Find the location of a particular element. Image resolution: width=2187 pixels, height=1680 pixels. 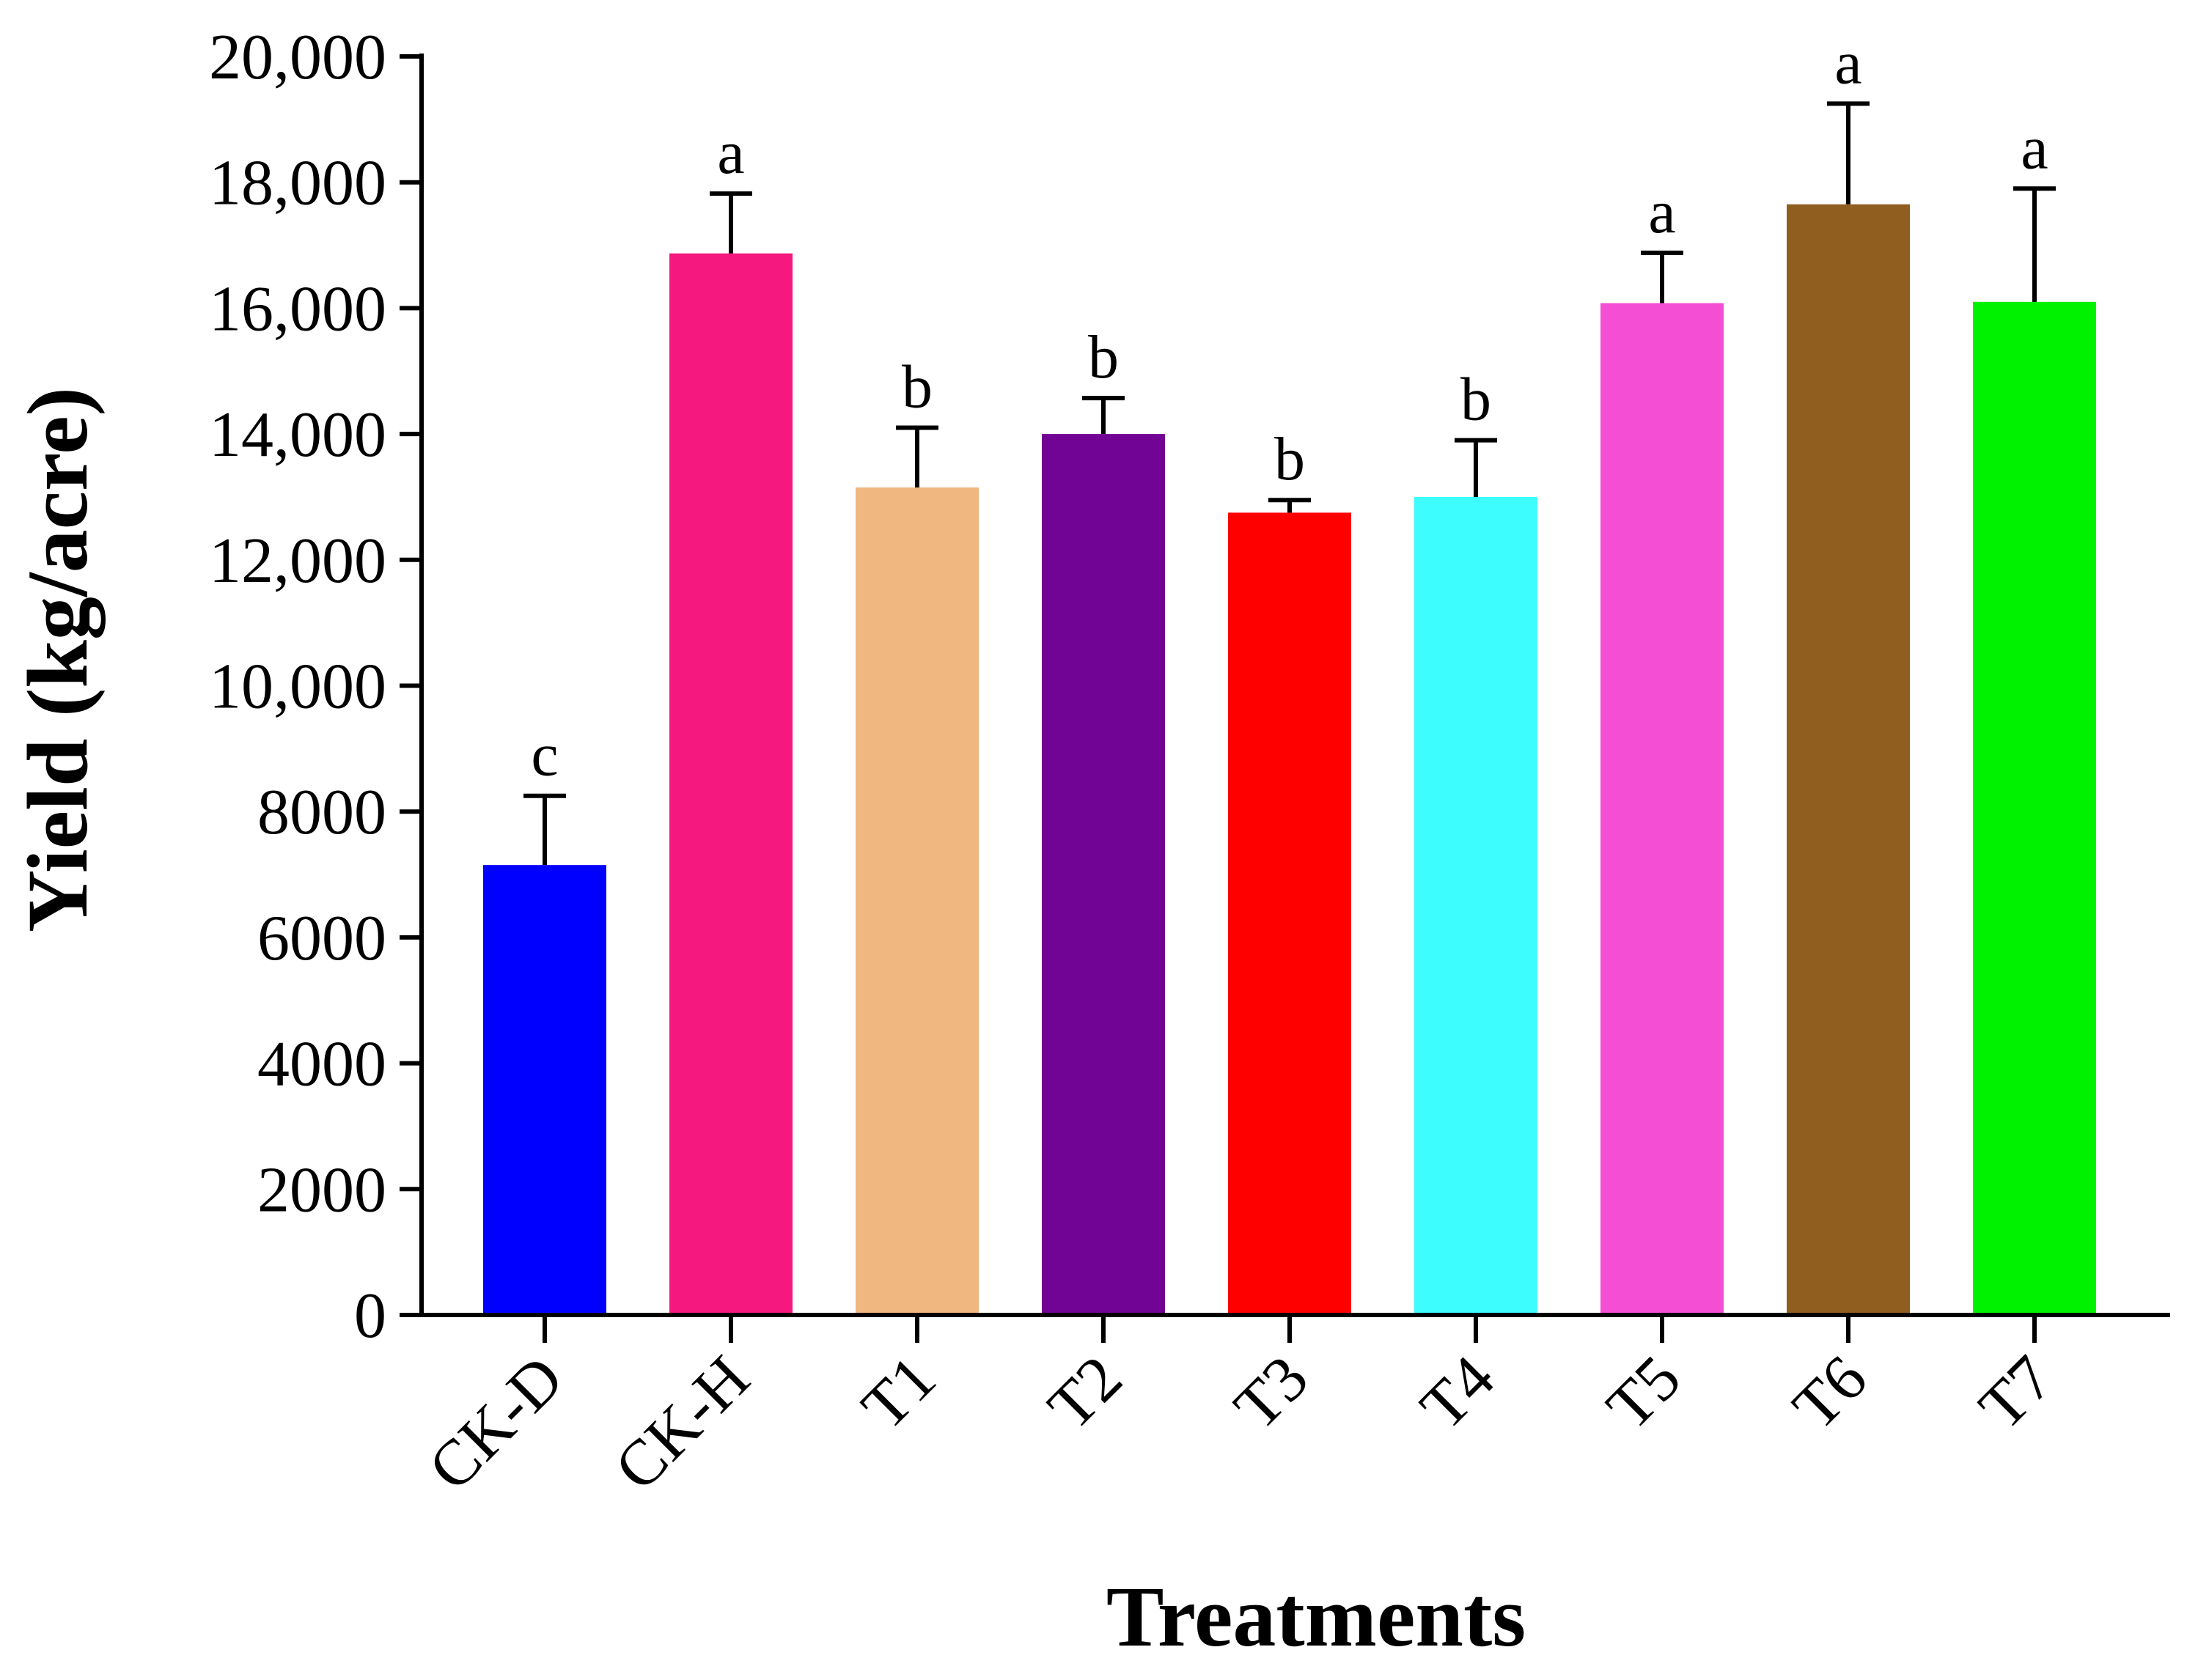

y-tick-label: 10,000 is located at coordinates (297, 687).